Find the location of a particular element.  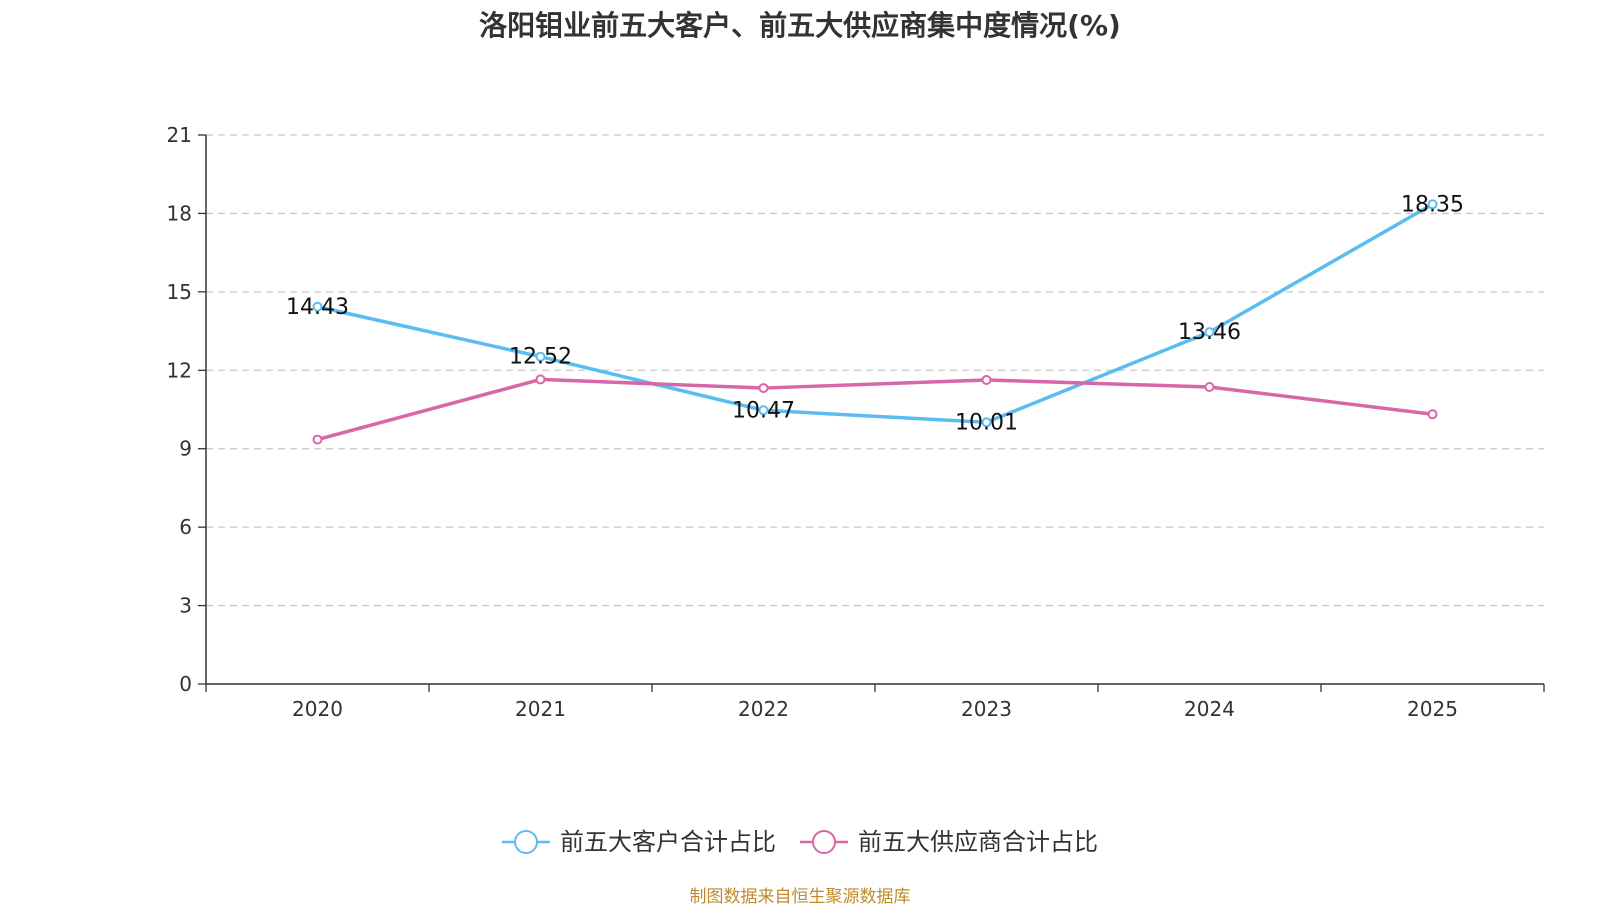

source-note: 制图数据来自恒生聚源数据库 is located at coordinates (800, 897).